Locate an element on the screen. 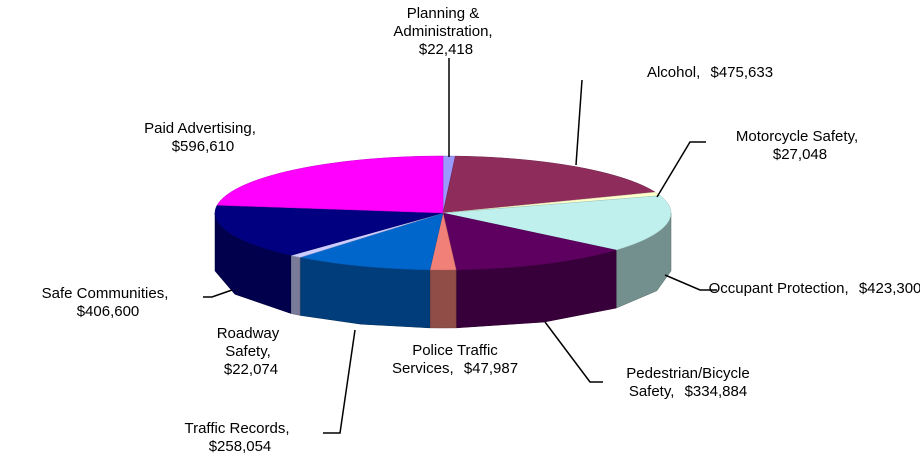 This screenshot has width=920, height=467. value-label: $406,600 is located at coordinates (108, 311).